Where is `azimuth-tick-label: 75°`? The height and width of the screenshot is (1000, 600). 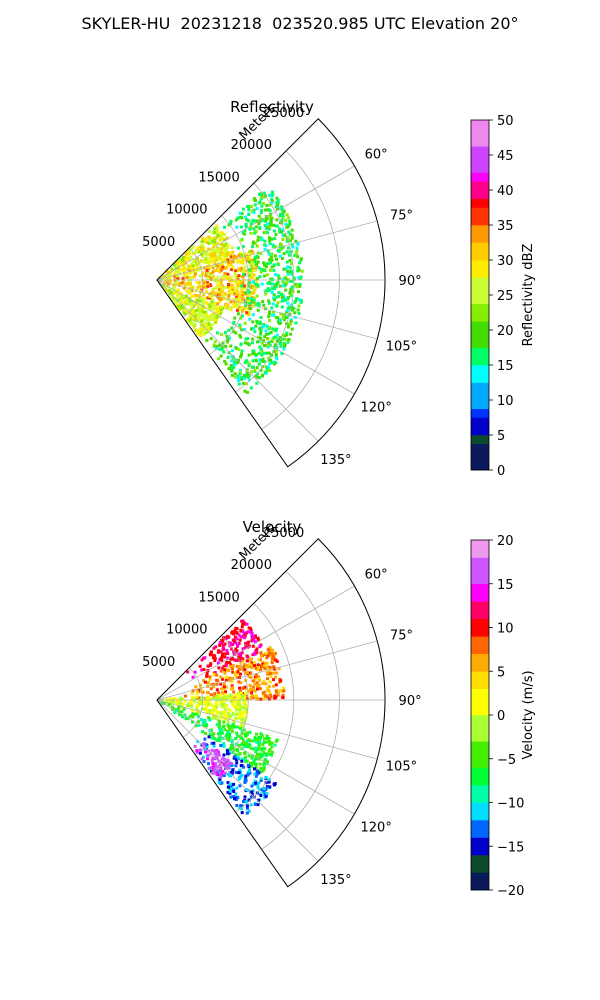 azimuth-tick-label: 75° is located at coordinates (401, 215).